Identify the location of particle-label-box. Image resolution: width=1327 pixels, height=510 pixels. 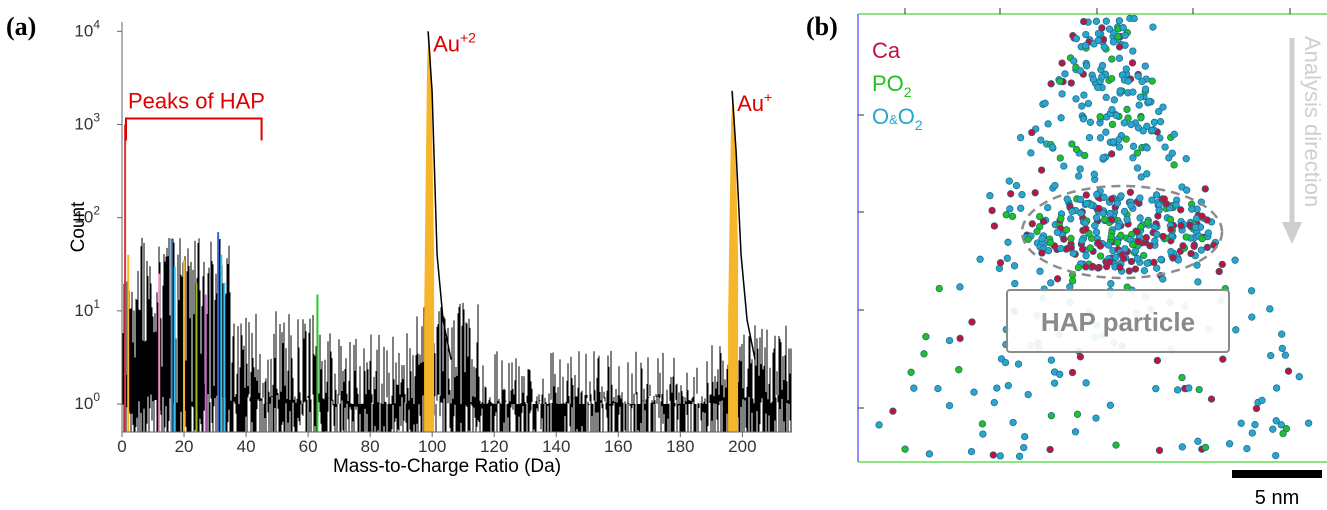
(1118, 321).